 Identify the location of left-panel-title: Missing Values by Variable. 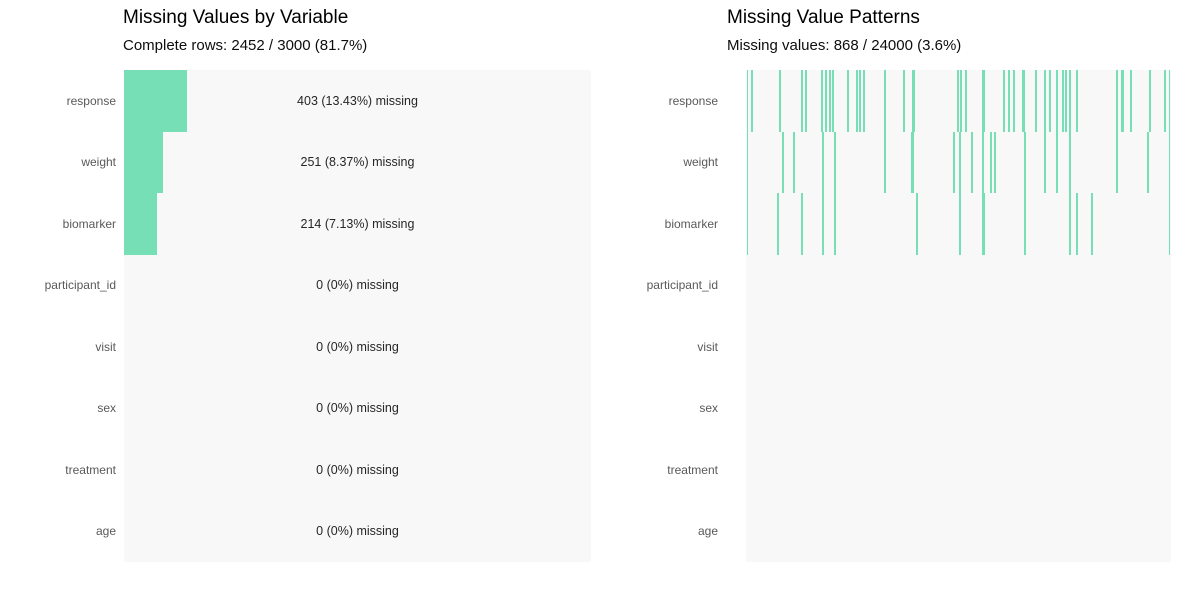
(236, 17).